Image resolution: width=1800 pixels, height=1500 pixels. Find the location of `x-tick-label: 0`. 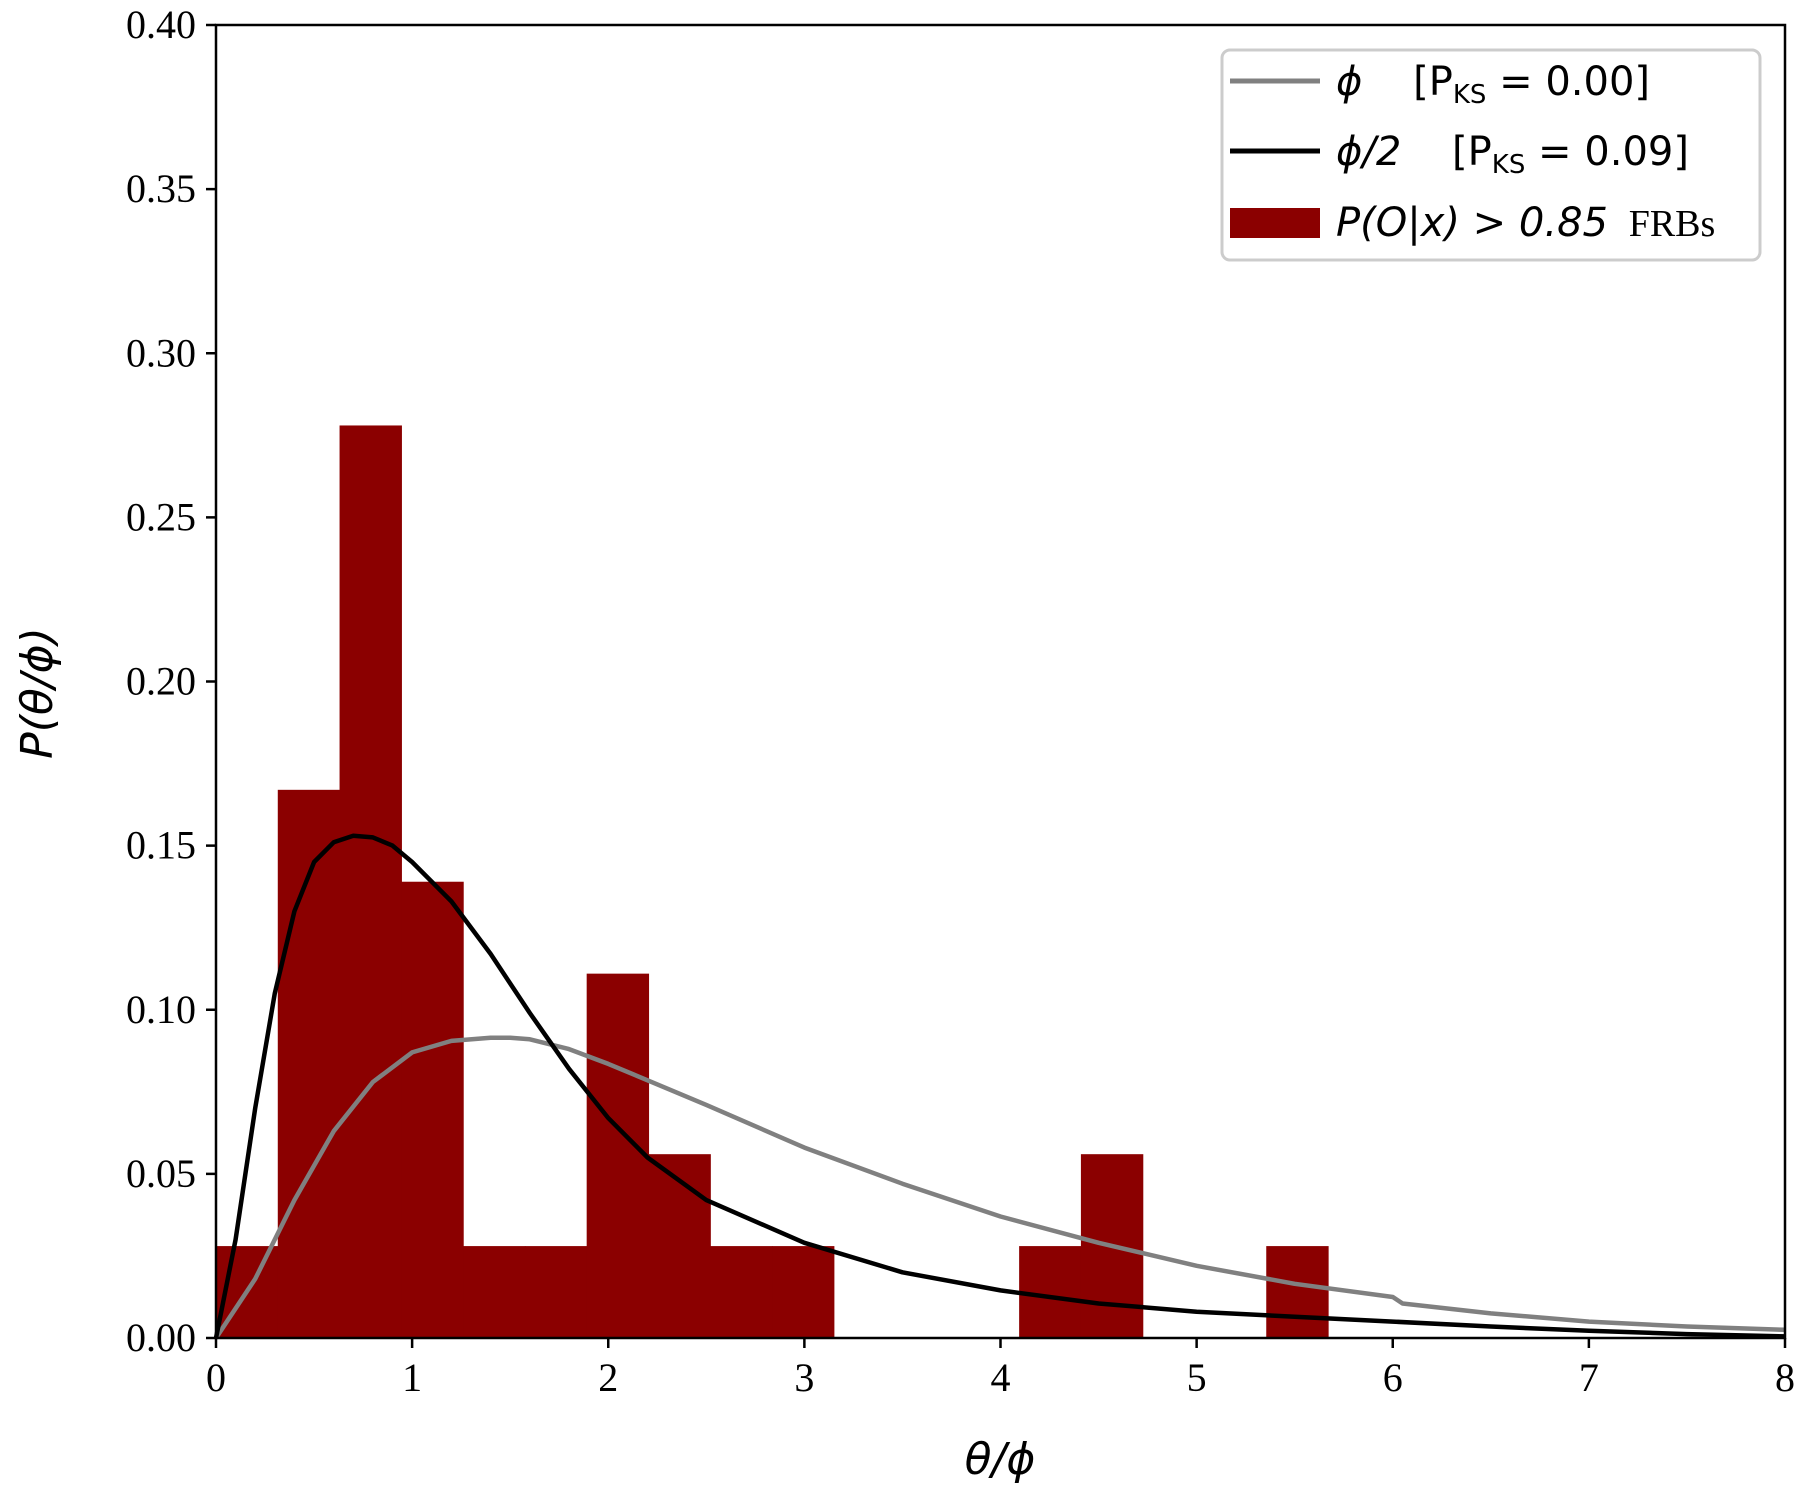

x-tick-label: 0 is located at coordinates (216, 1377).